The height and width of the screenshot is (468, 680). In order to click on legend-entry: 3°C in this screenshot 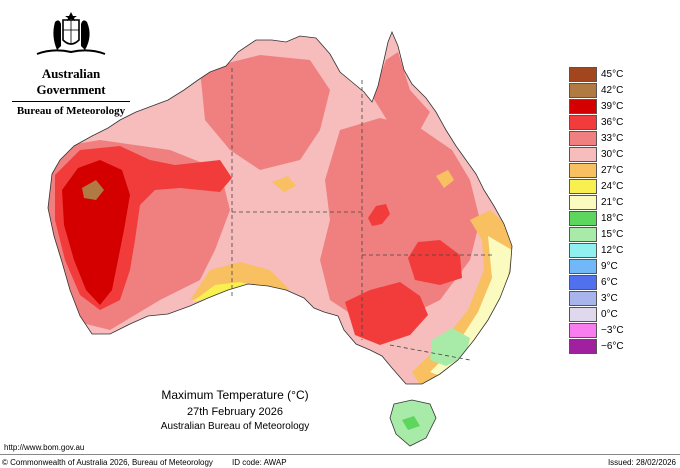, I will do `click(596, 298)`.